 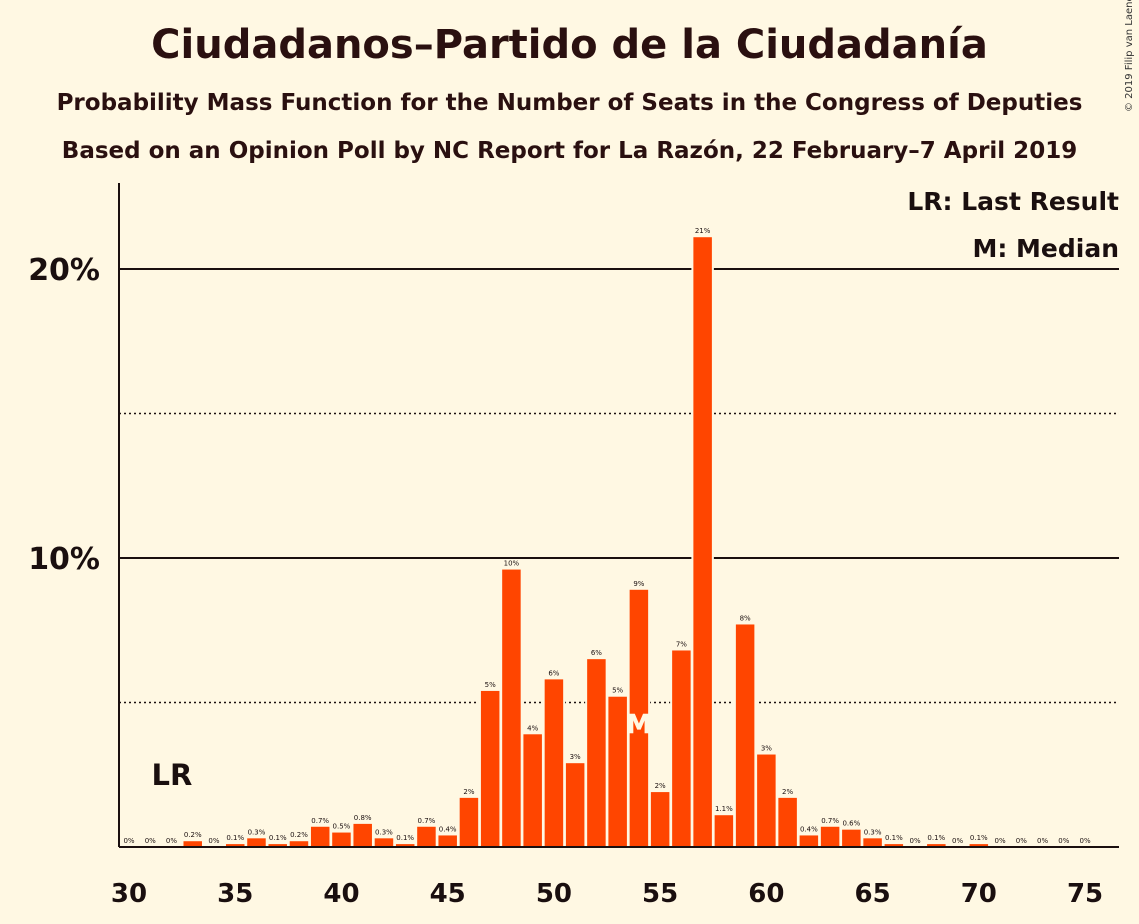 I want to click on bar-label-seat-34: 0%, so click(x=213, y=841).